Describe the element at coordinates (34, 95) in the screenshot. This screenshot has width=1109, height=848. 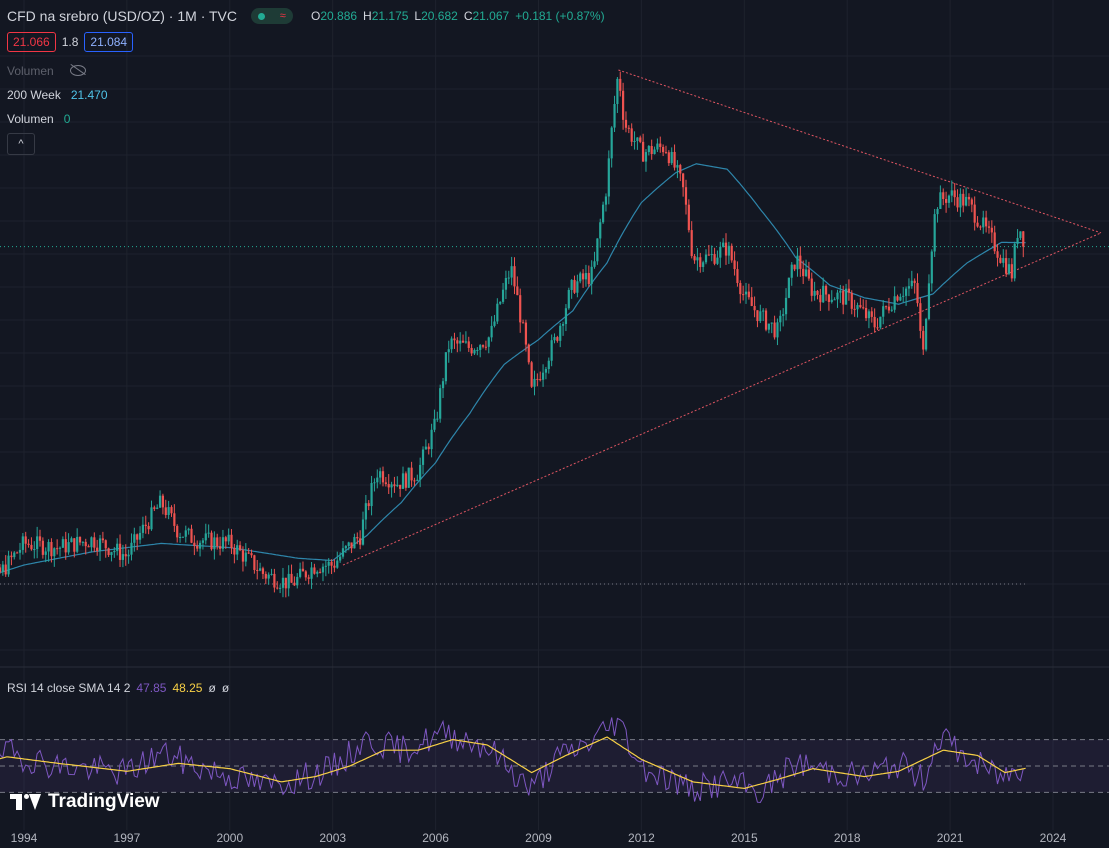
I see `ma-label: 200 Week` at that location.